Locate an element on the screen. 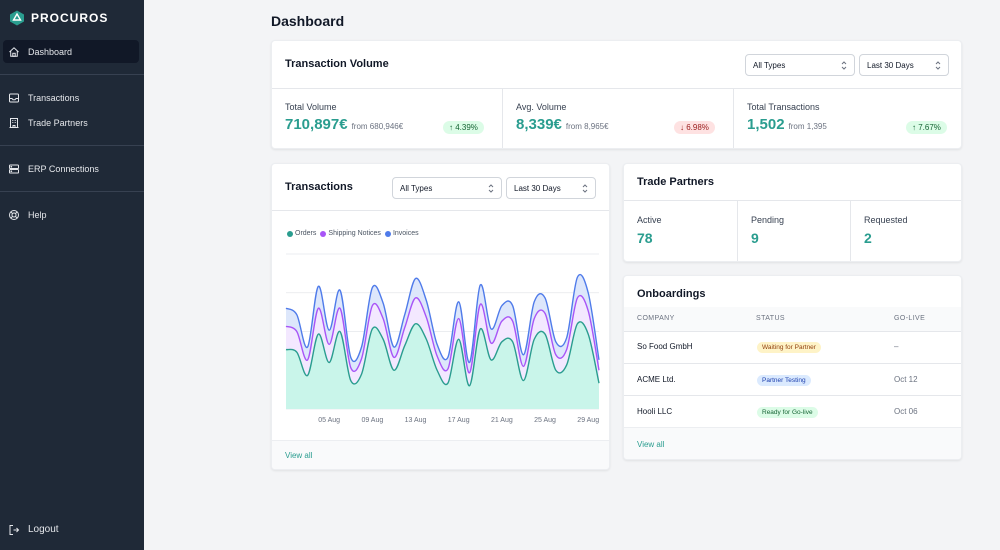 Image resolution: width=1000 pixels, height=550 pixels. stat-requested: Requested 2 is located at coordinates (906, 231).